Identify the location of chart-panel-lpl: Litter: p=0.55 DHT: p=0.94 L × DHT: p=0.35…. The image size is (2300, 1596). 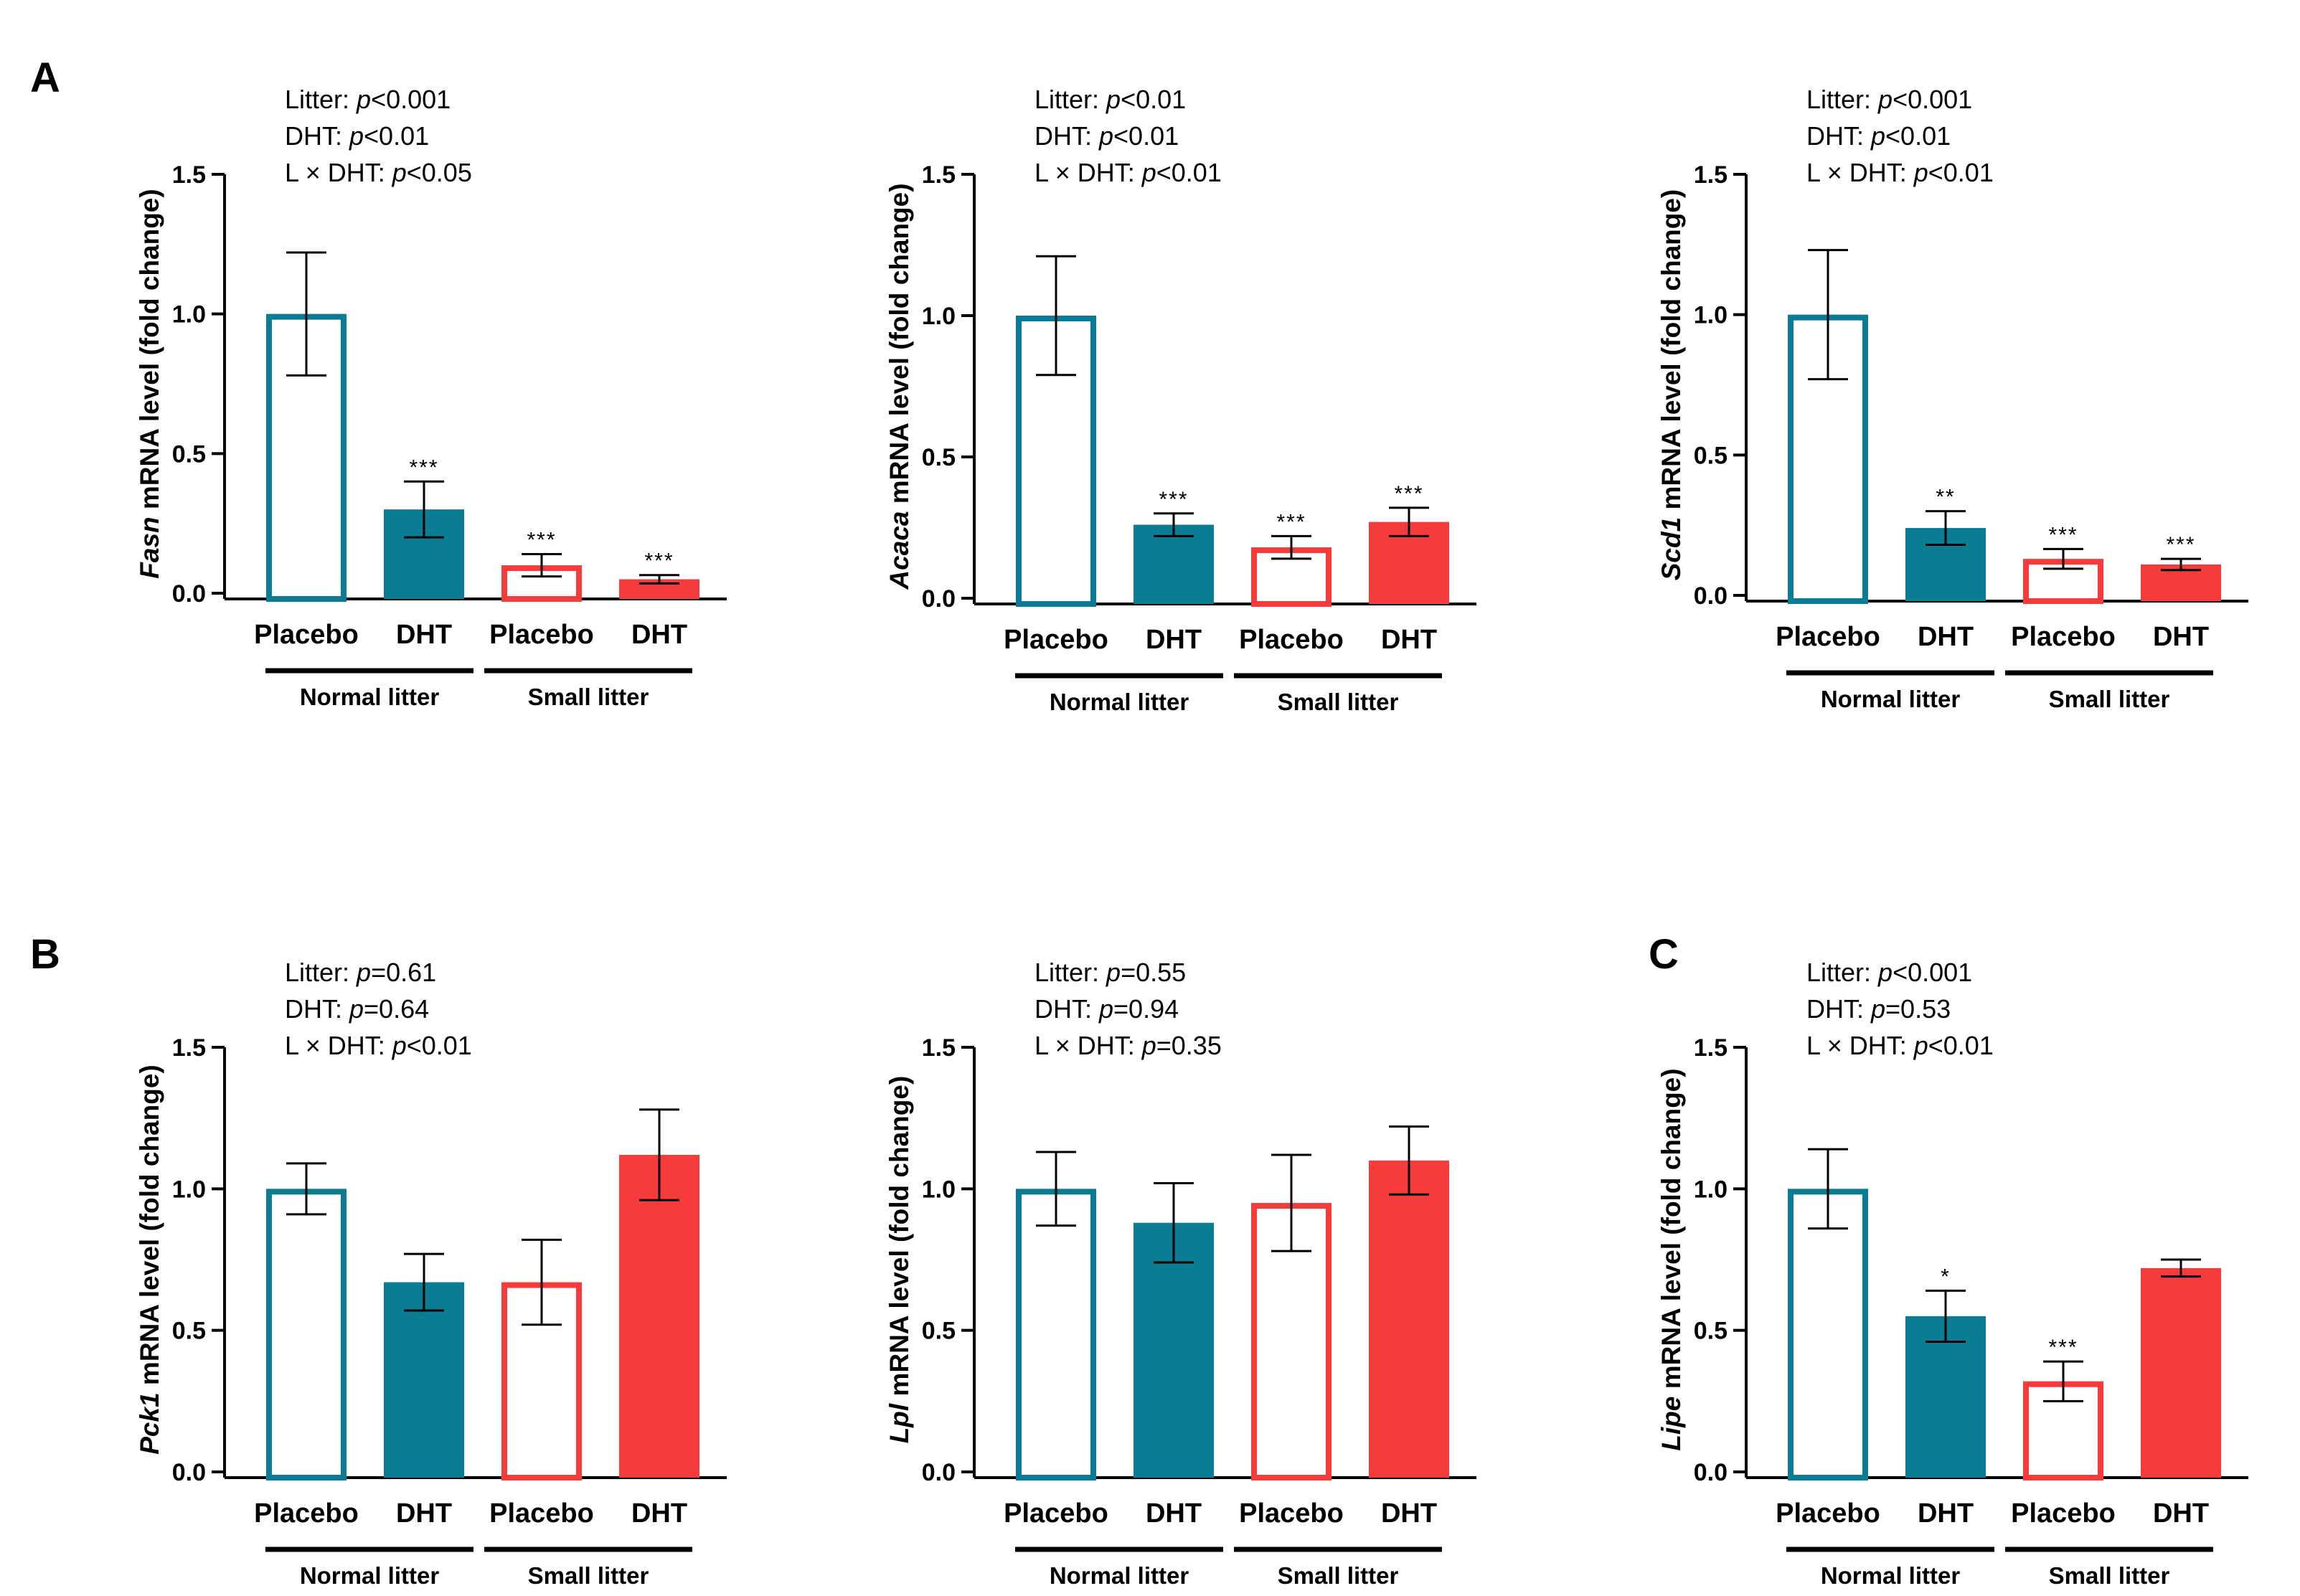
(1180, 1273).